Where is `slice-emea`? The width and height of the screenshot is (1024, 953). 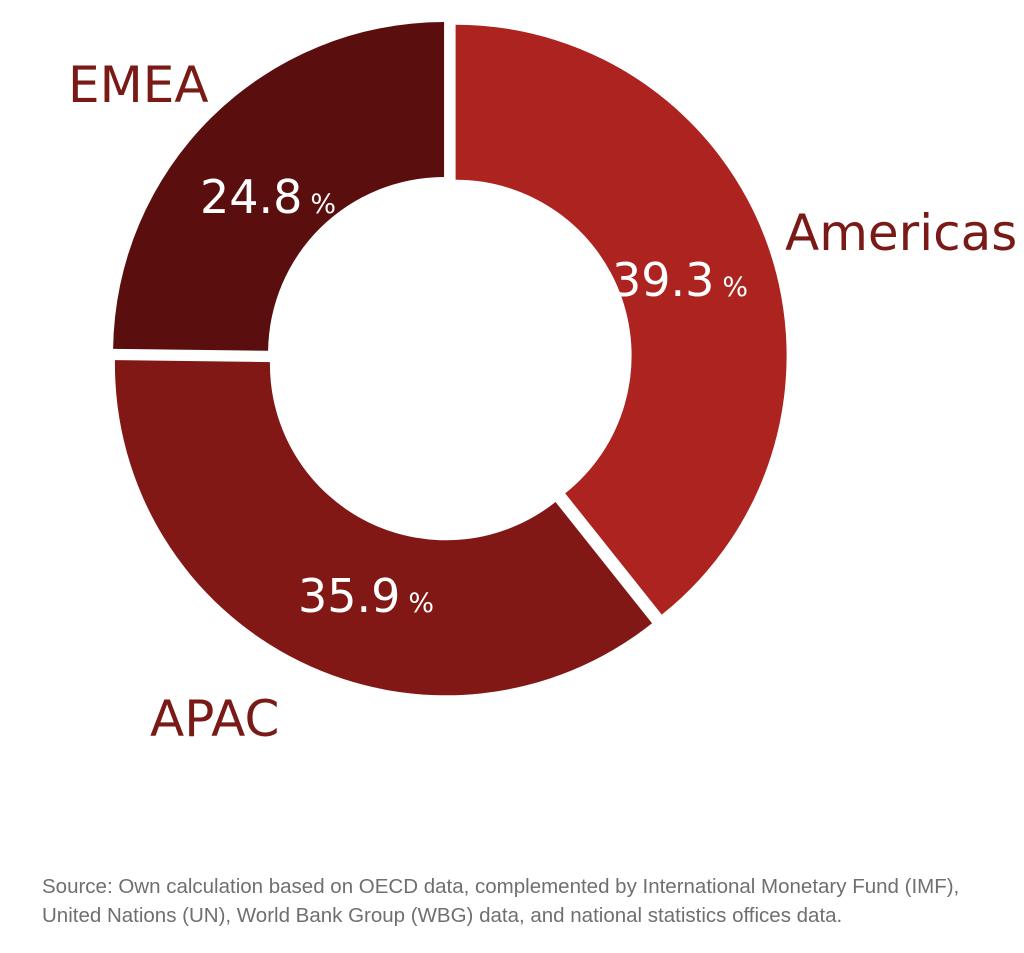
slice-emea is located at coordinates (279, 186).